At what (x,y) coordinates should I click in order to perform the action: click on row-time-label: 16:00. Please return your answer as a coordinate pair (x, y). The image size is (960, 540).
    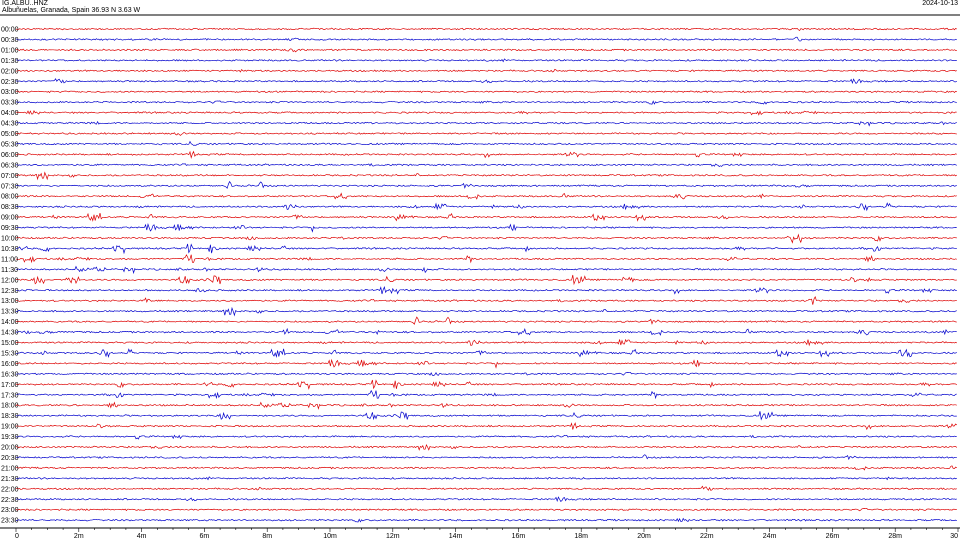
    Looking at the image, I should click on (10, 364).